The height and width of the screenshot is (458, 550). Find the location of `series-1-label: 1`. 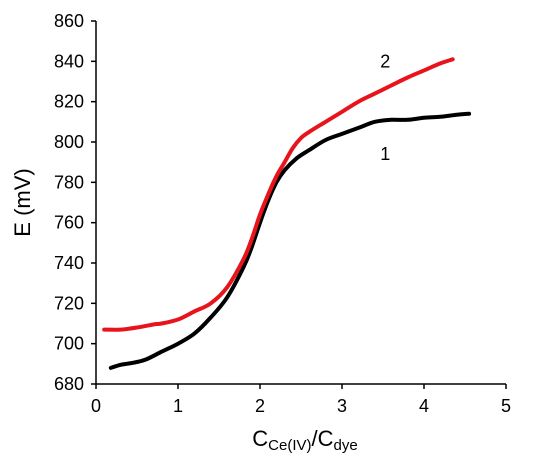

series-1-label: 1 is located at coordinates (385, 154).